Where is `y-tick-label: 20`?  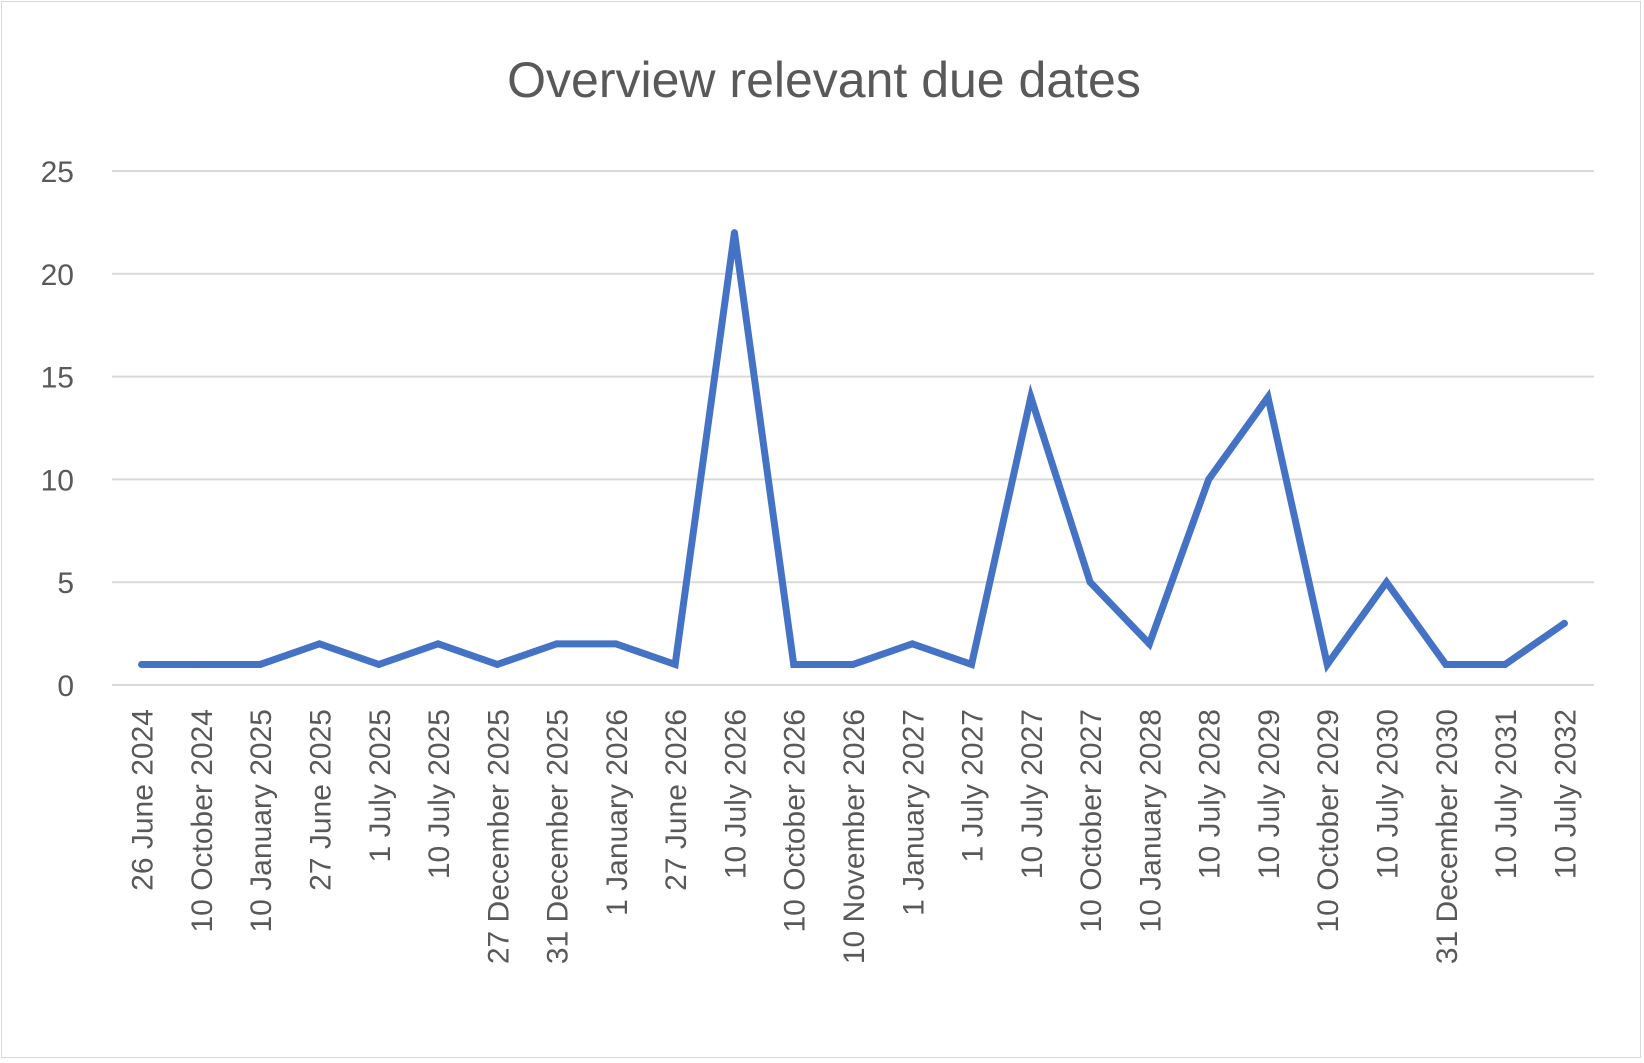
y-tick-label: 20 is located at coordinates (57, 275).